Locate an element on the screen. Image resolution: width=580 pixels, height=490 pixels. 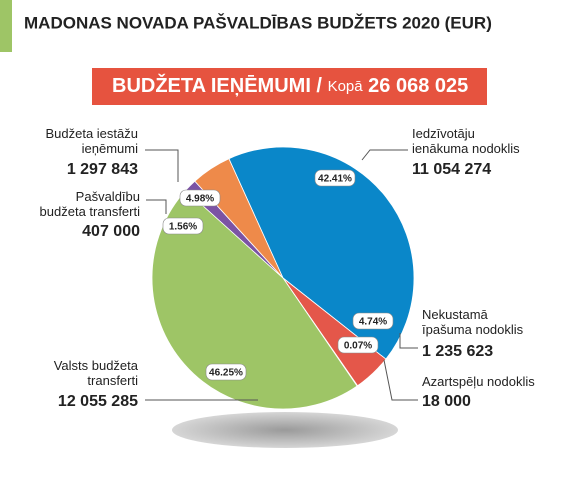
category-label: Valsts budžeta transferti is located at coordinates (96, 373).